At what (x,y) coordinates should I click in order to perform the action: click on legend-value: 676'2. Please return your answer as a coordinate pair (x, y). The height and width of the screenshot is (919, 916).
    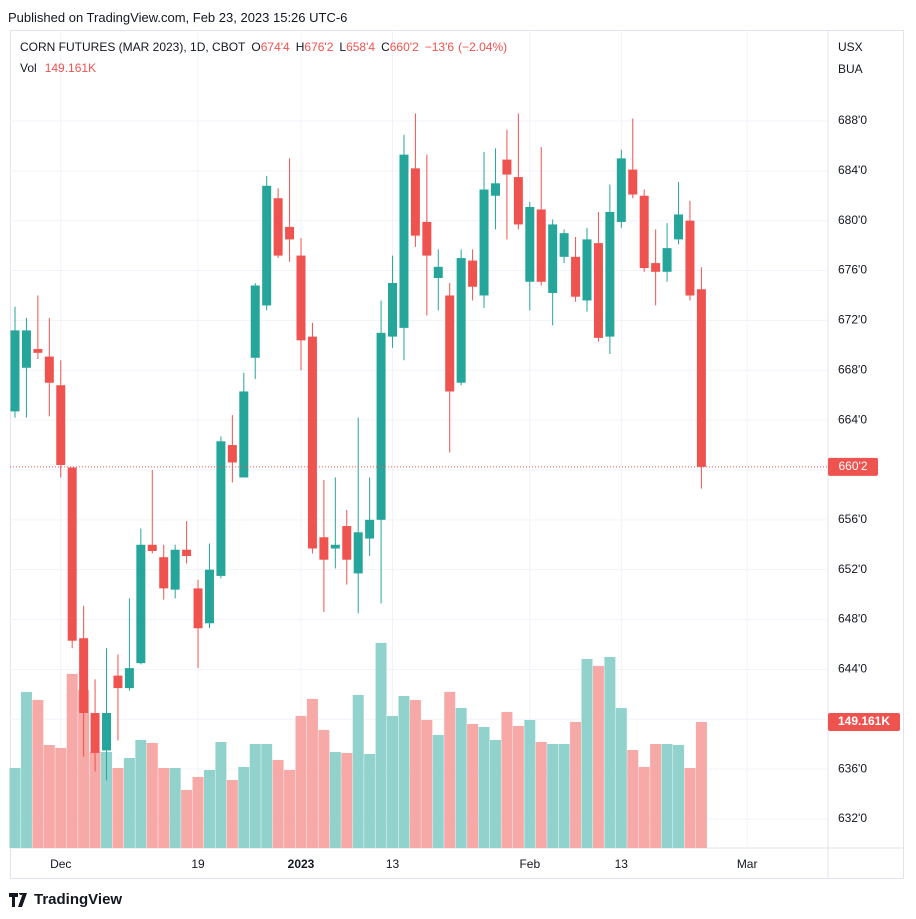
    Looking at the image, I should click on (319, 47).